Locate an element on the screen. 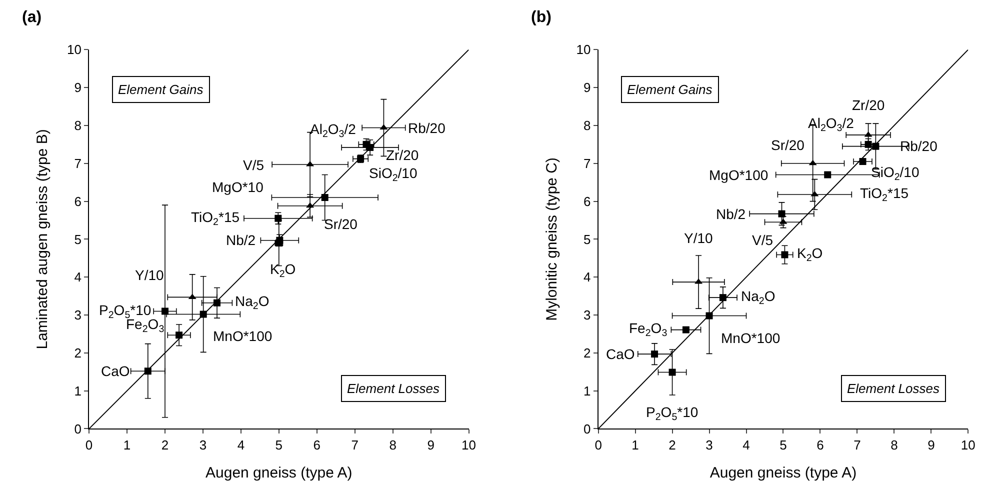  annotation: MgO*100 is located at coordinates (738, 175).